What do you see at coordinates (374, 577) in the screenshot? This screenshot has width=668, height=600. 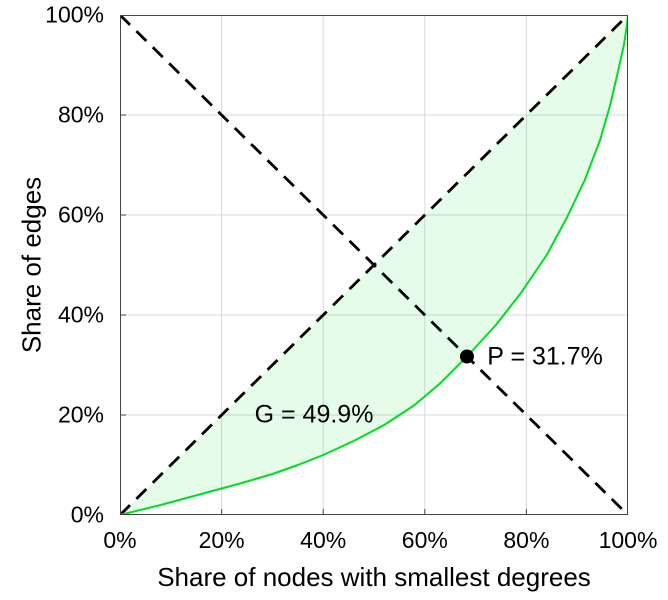 I see `x-axis-title: Share of nodes with smallest degrees` at bounding box center [374, 577].